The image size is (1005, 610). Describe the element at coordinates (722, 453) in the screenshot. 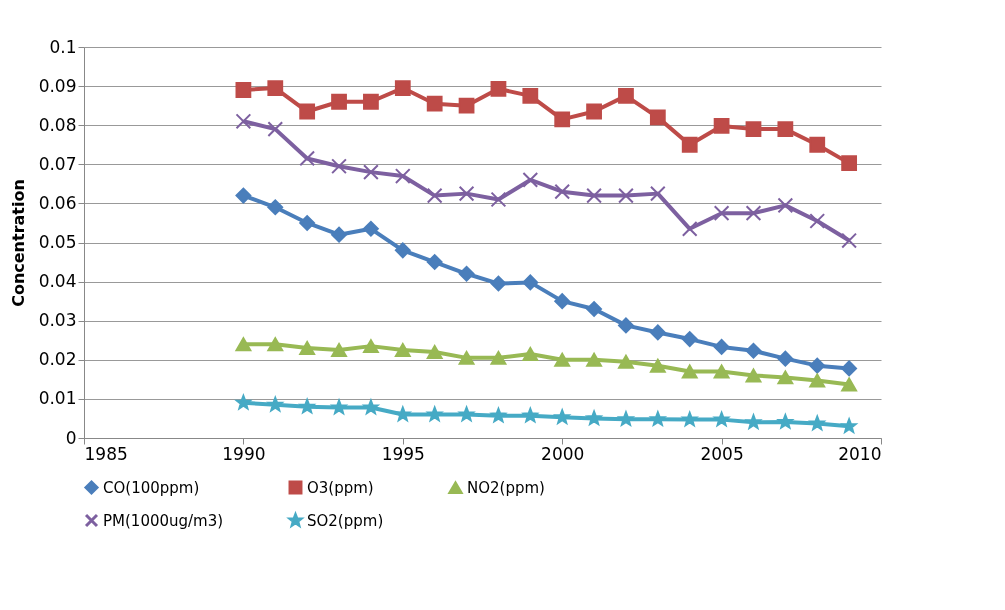

I see `x-tick-label: 2005` at that location.